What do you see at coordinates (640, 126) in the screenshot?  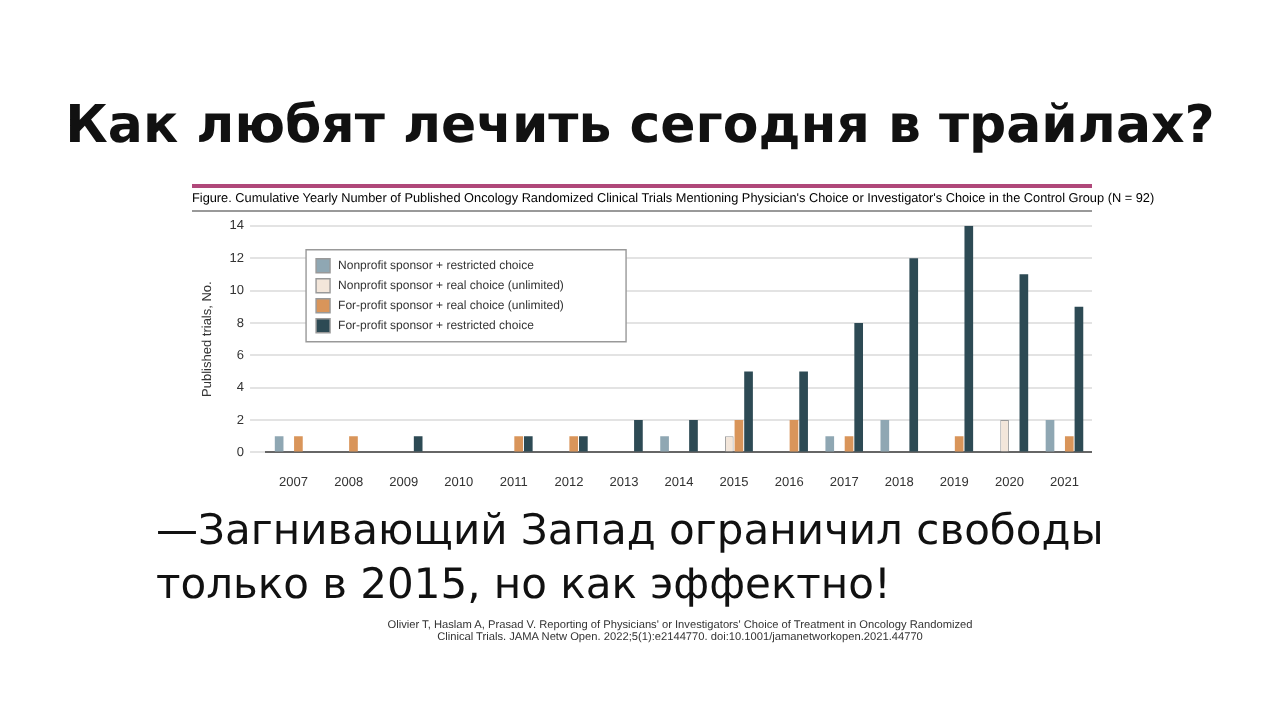 I see `text: Как любят лечить сегодня в трайлах?` at bounding box center [640, 126].